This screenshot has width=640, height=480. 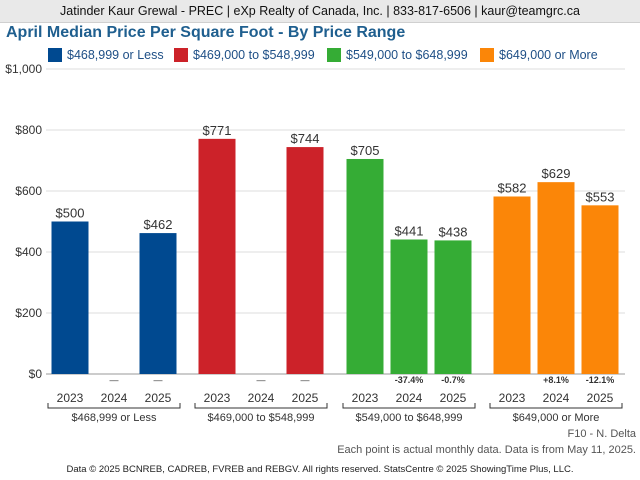 What do you see at coordinates (115, 55) in the screenshot?
I see `legend-label: $468,999 or Less` at bounding box center [115, 55].